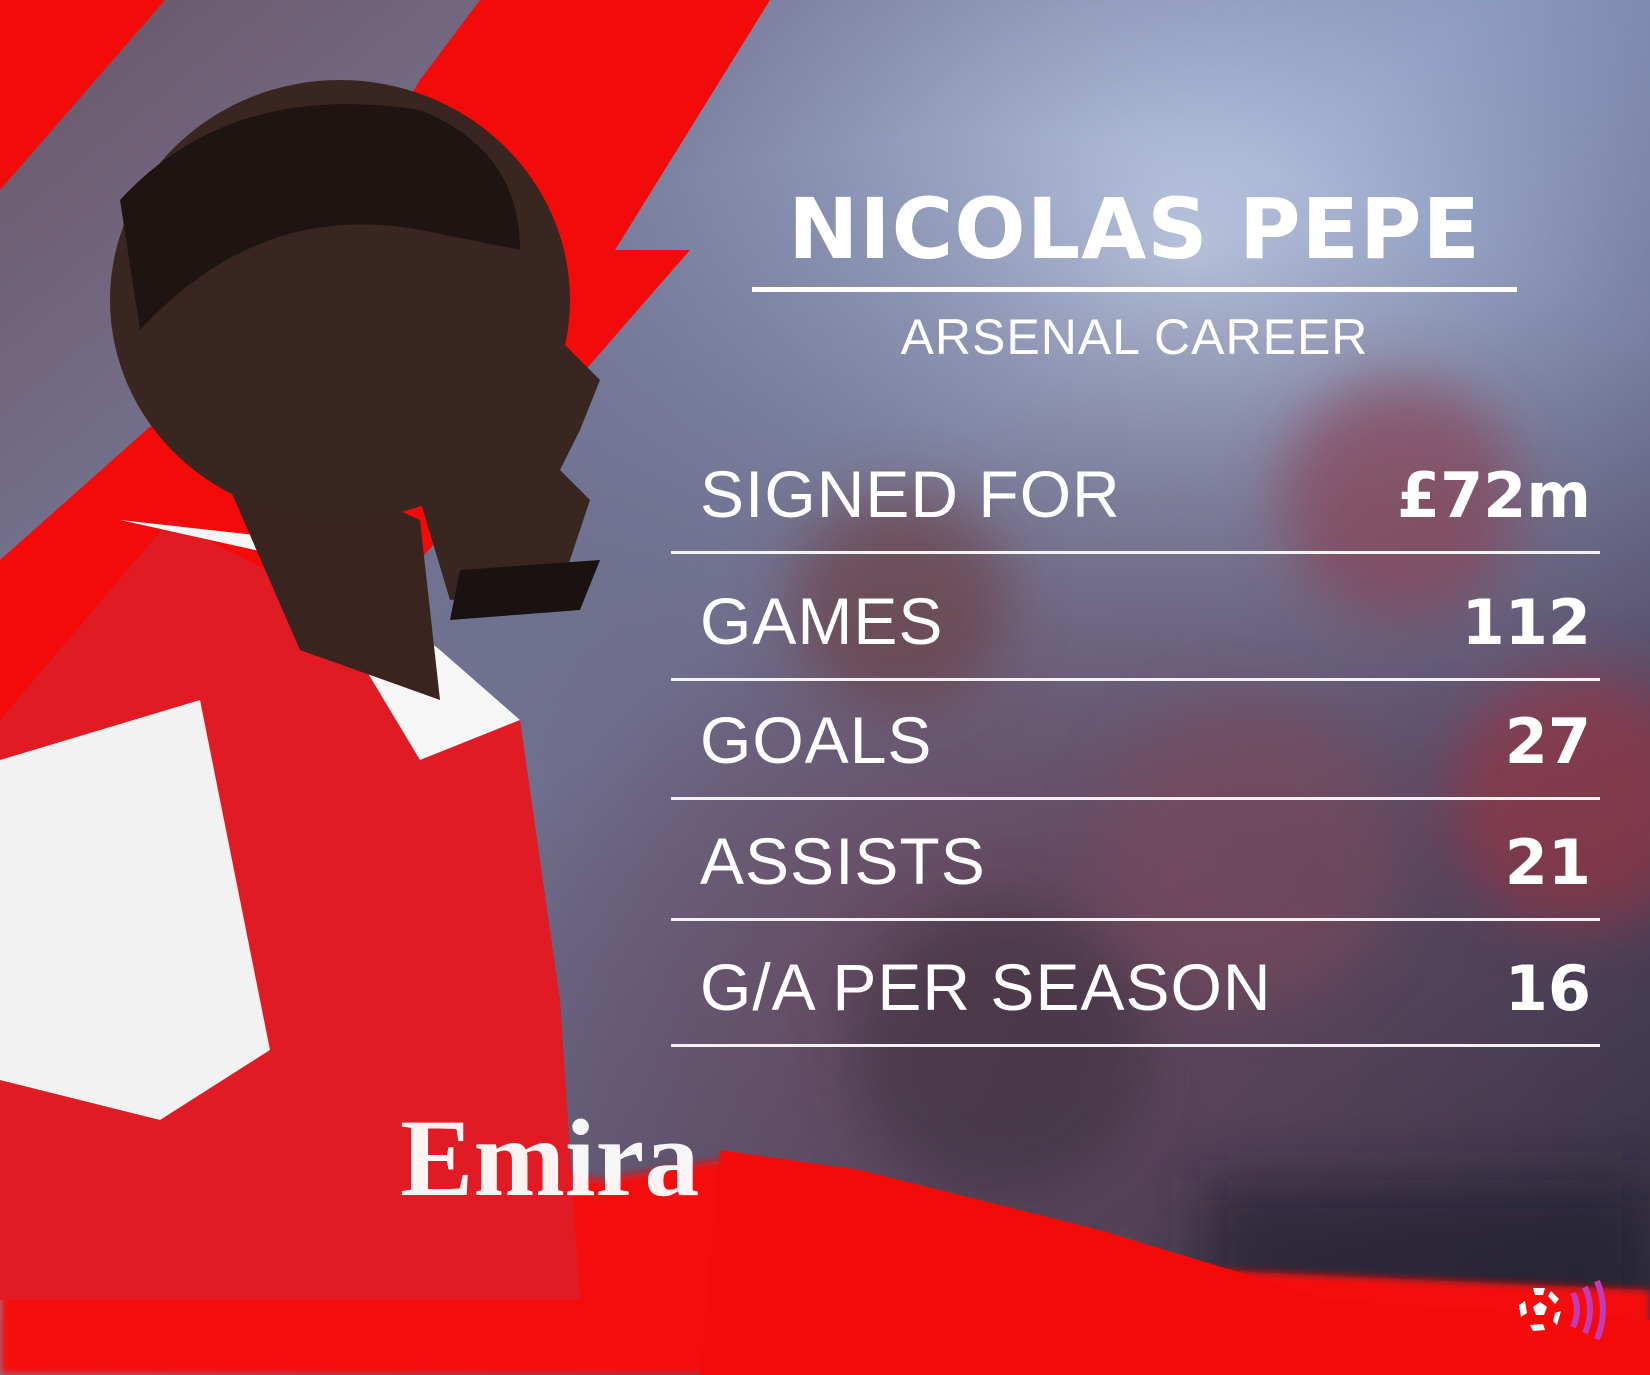  I want to click on stat-value: 27, so click(1547, 741).